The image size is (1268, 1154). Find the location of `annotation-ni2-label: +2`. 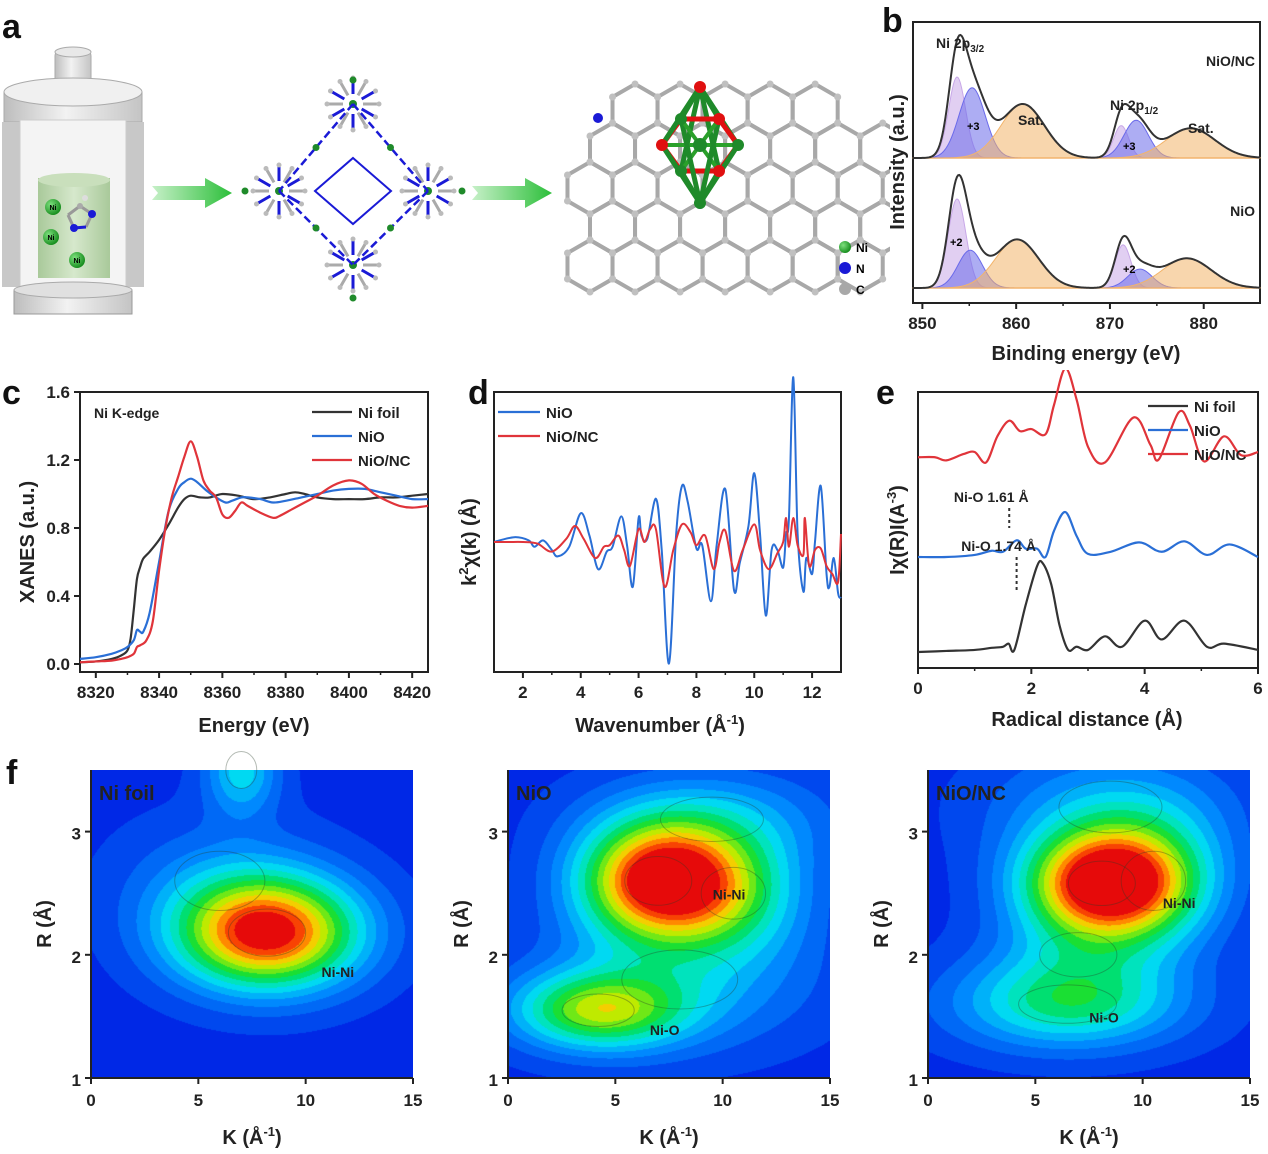

annotation-ni2-label: +2 is located at coordinates (956, 243).